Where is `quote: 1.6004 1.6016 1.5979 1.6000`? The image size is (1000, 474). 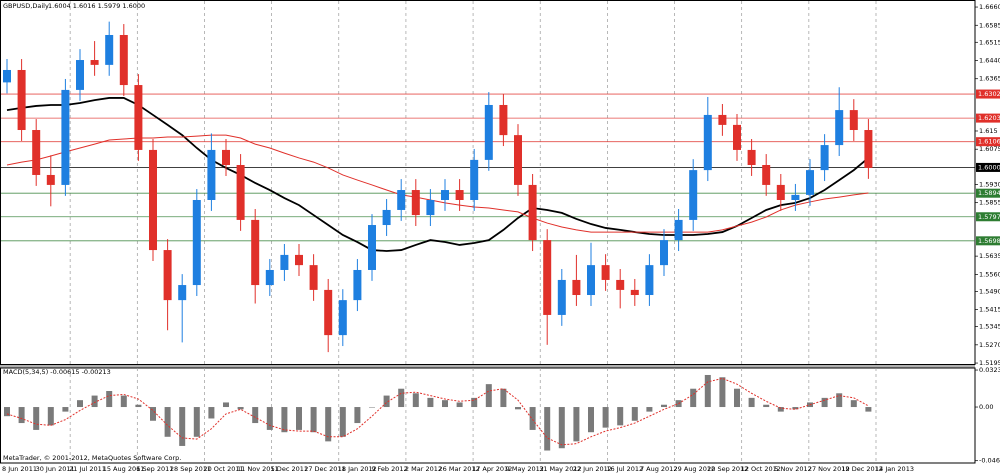
quote: 1.6004 1.6016 1.5979 1.6000 is located at coordinates (96, 6).